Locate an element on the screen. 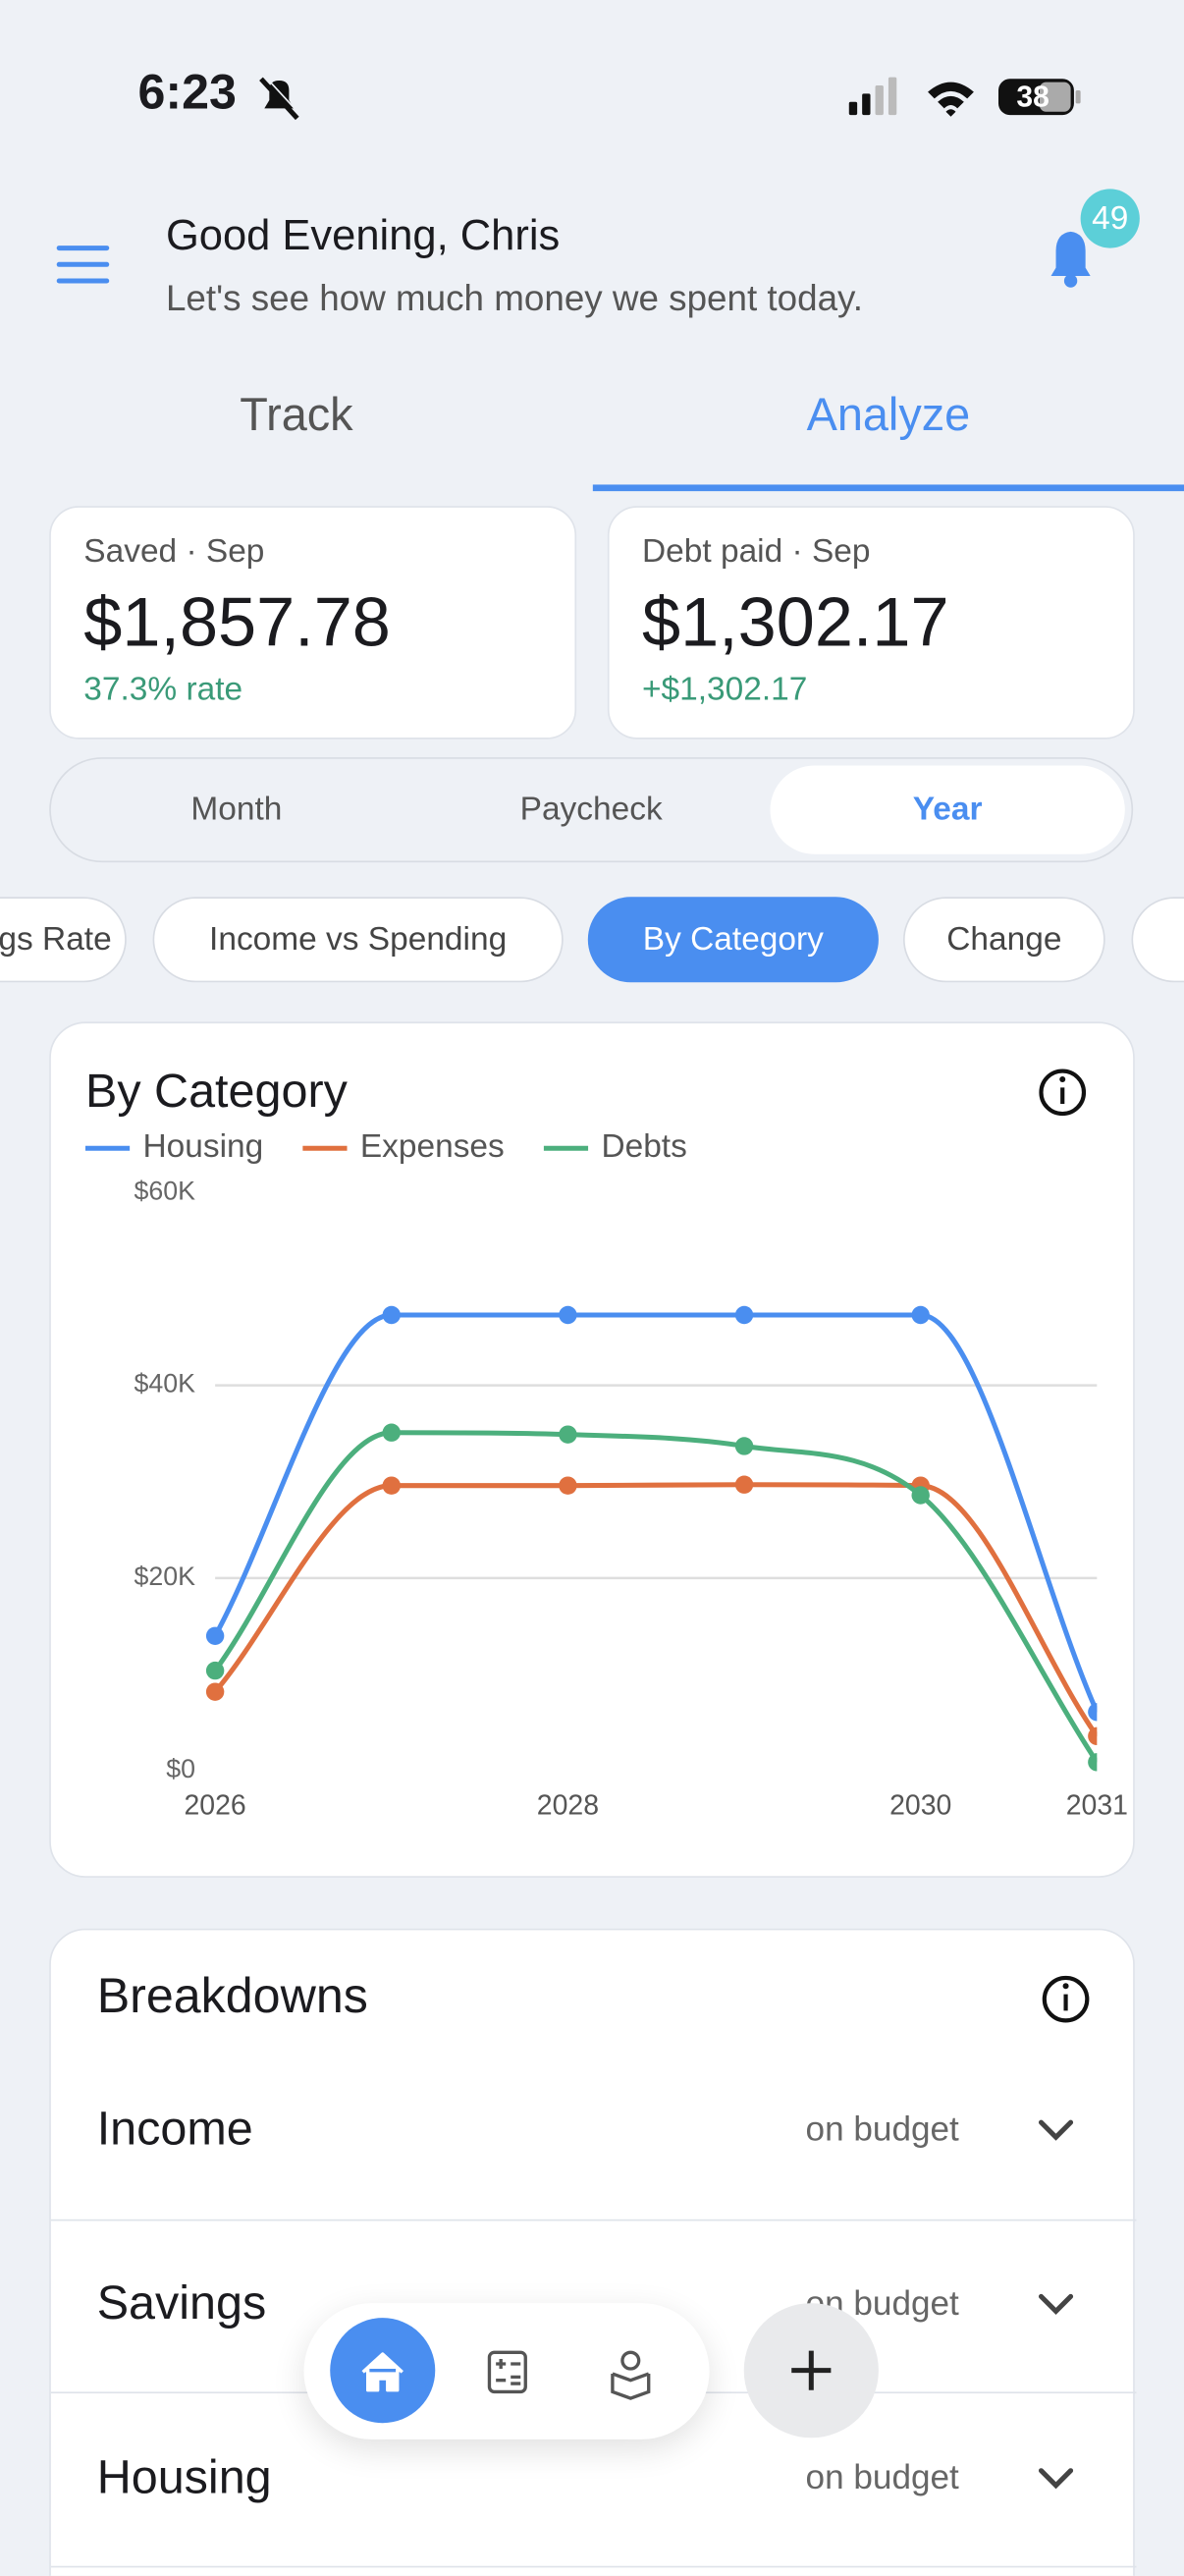 This screenshot has height=2576, width=1184. view-chip: Savings Rate is located at coordinates (63, 940).